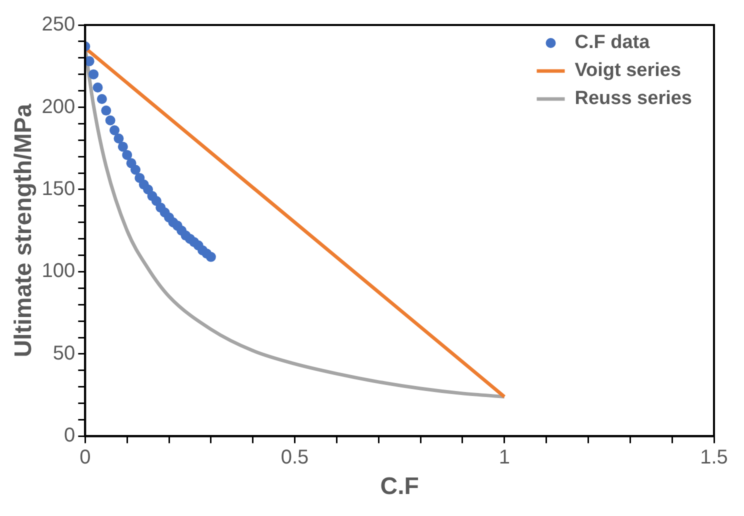 This screenshot has width=744, height=516. Describe the element at coordinates (59, 25) in the screenshot. I see `y-tick-label: 250` at that location.